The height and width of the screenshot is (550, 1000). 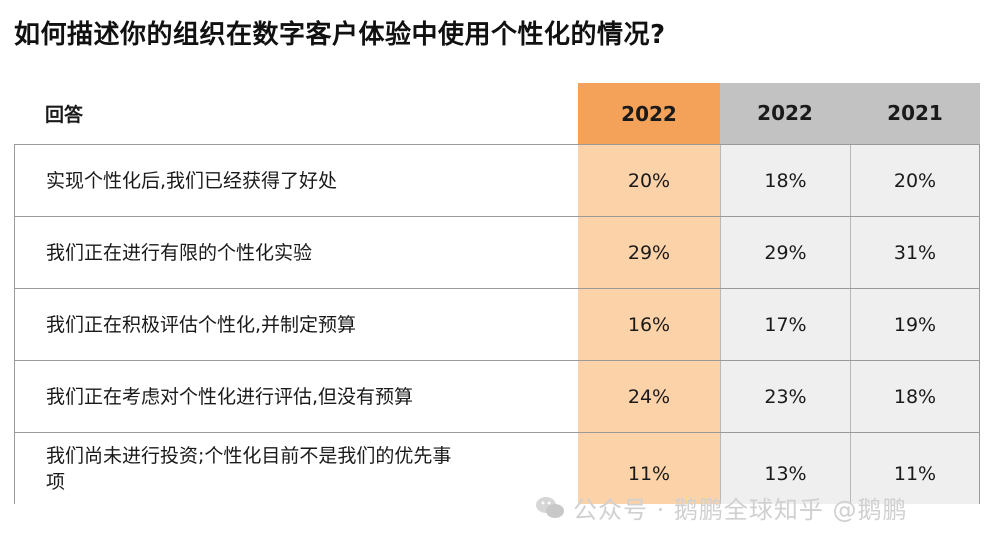 I want to click on value-cell: 31%, so click(x=915, y=252).